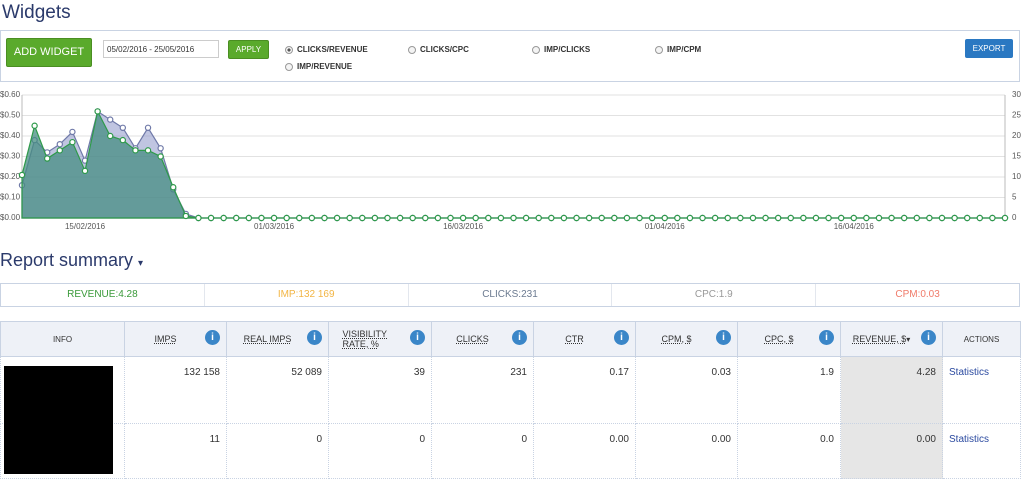  What do you see at coordinates (981, 339) in the screenshot?
I see `column-header: ACTIONS` at bounding box center [981, 339].